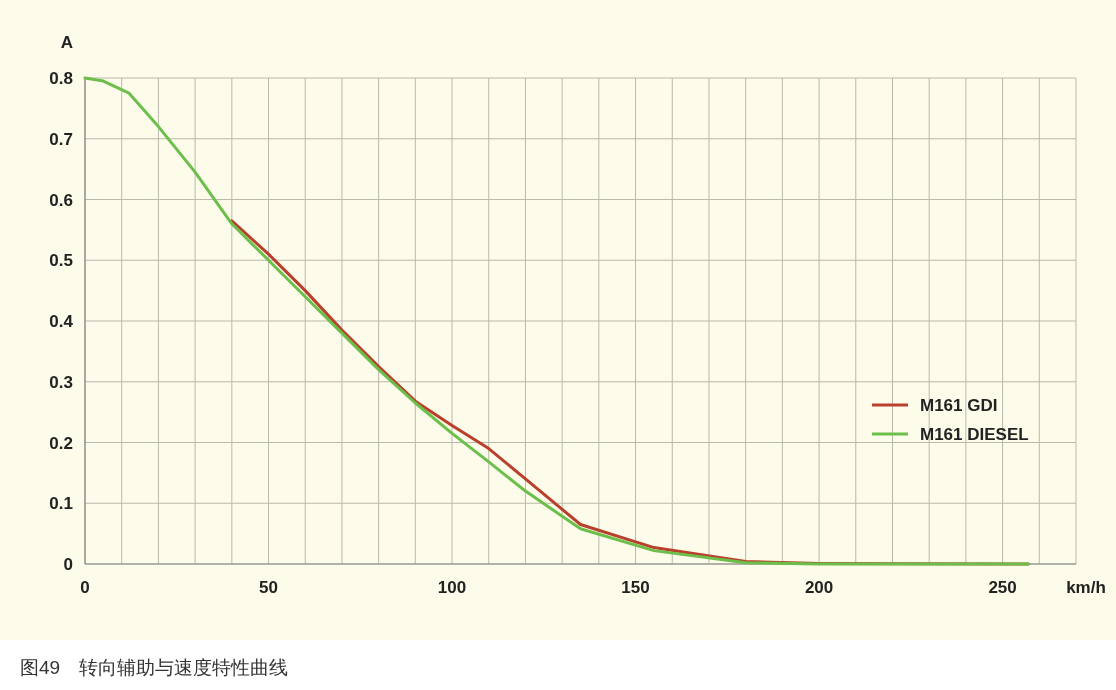  Describe the element at coordinates (268, 587) in the screenshot. I see `x-tick-label: 50` at that location.